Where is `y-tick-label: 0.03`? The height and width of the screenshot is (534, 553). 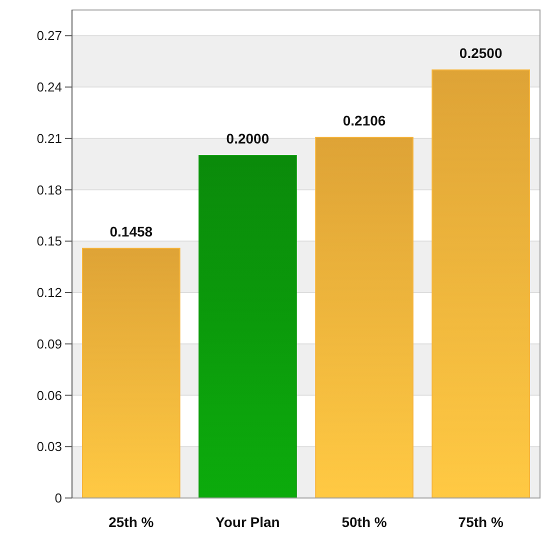 y-tick-label: 0.03 is located at coordinates (49, 446).